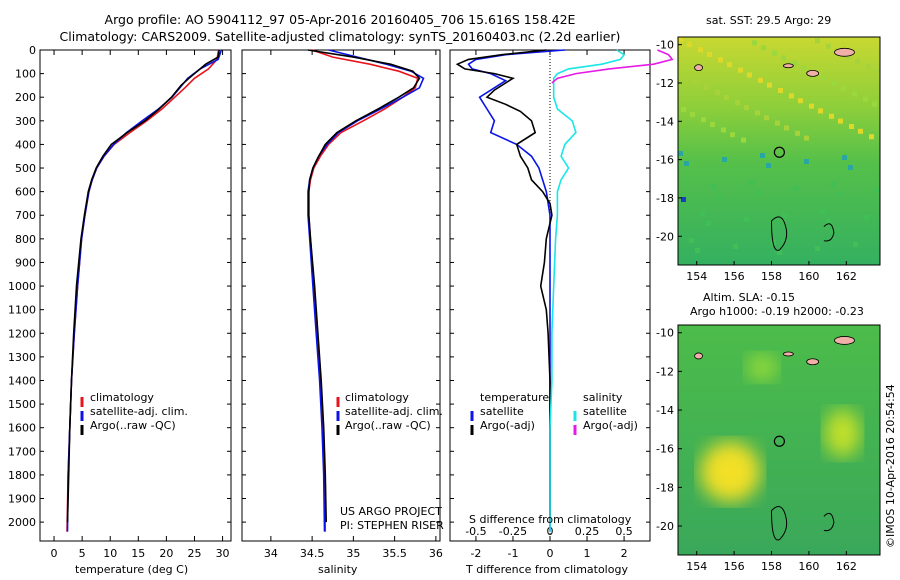 The image size is (900, 580). What do you see at coordinates (338, 569) in the screenshot?
I see `salinity-xlabel: salinity` at bounding box center [338, 569].